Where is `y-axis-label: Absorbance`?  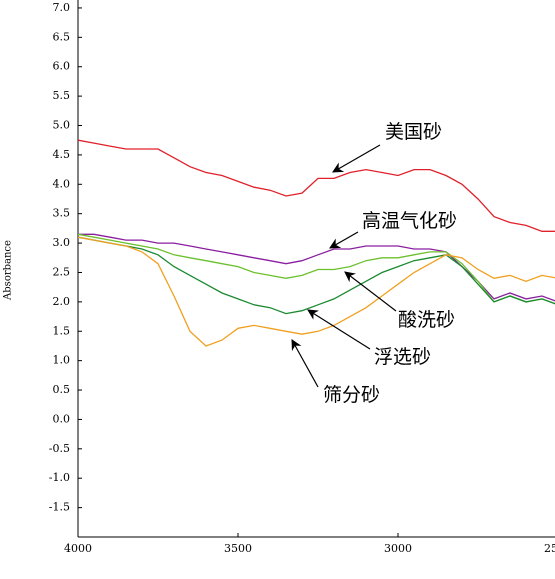 y-axis-label: Absorbance is located at coordinates (8, 270).